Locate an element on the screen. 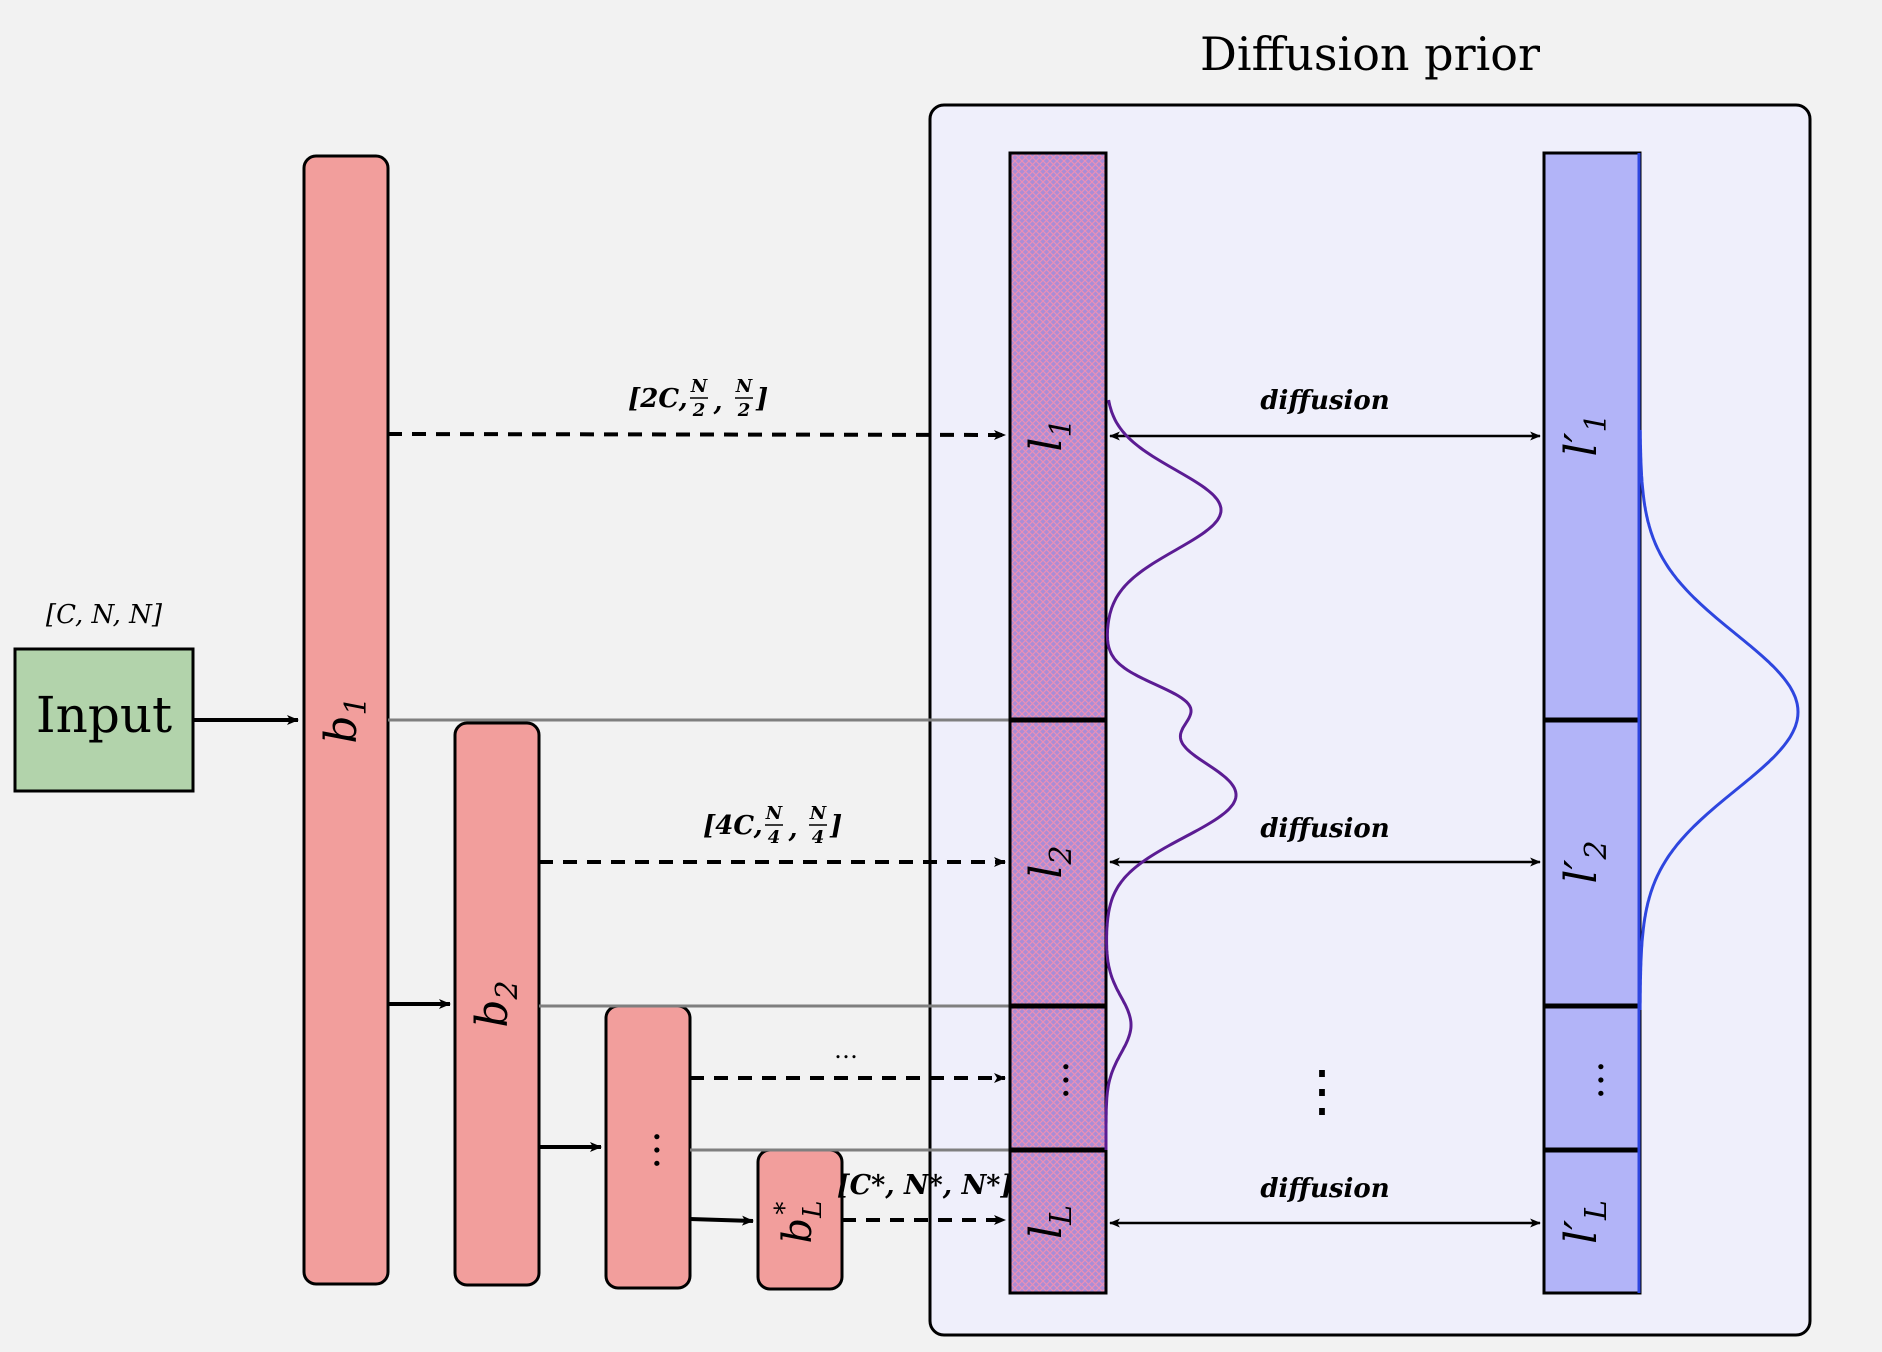 The width and height of the screenshot is (1882, 1352). diagram-title: Diffusion prior is located at coordinates (1370, 54).